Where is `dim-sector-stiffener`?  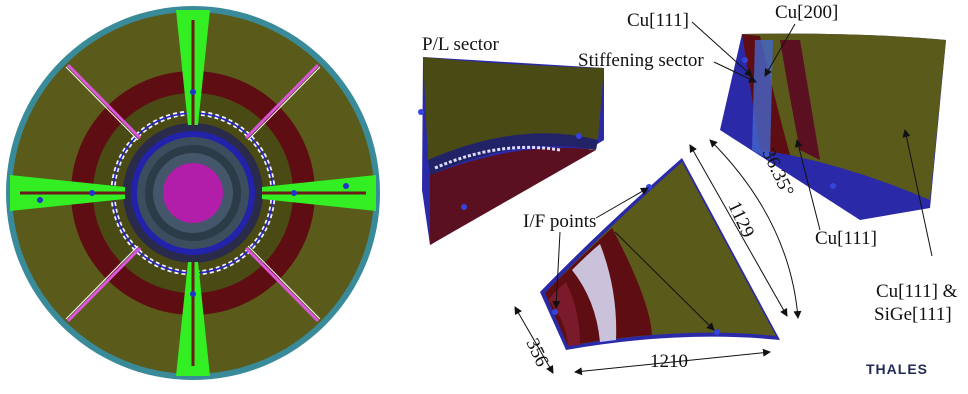
dim-sector-stiffener is located at coordinates (594, 293).